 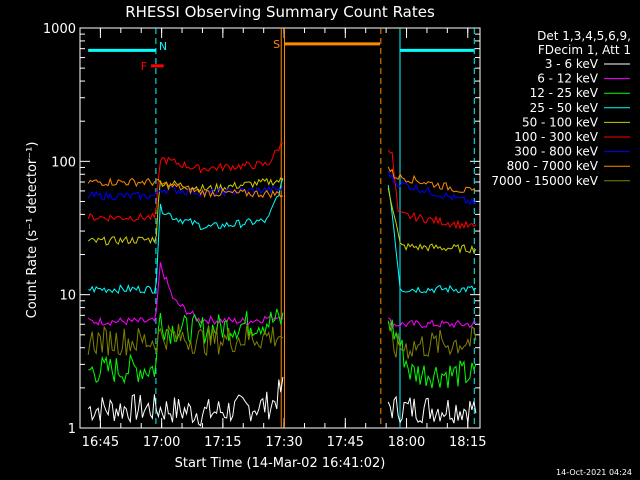 I want to click on x-tick-label: 17:00, so click(x=161, y=442).